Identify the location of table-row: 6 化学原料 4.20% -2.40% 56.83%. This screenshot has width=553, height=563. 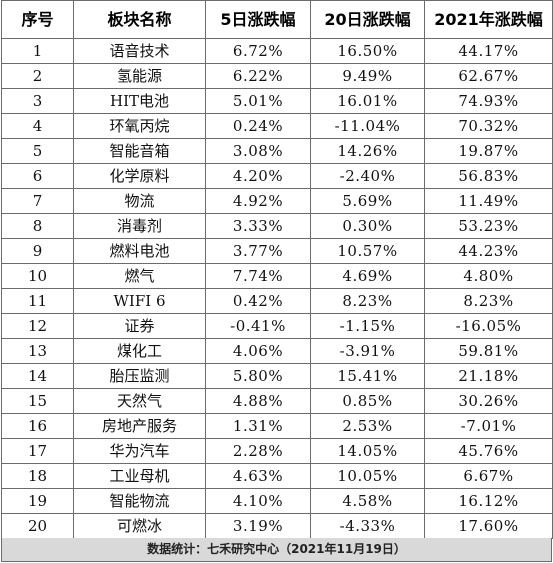
(277, 176).